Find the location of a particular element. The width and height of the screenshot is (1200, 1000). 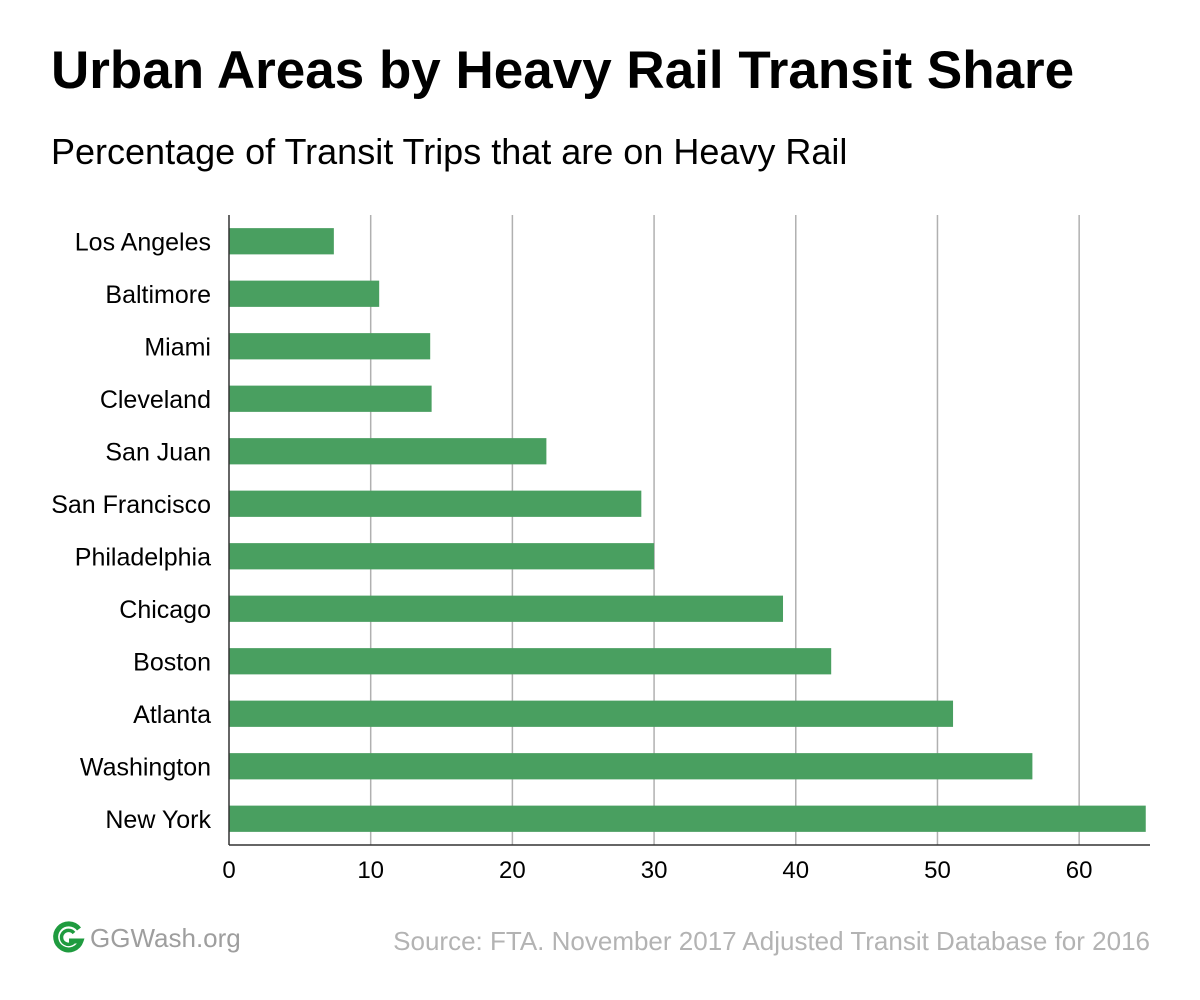

x-tick-label: 10 is located at coordinates (370, 870).